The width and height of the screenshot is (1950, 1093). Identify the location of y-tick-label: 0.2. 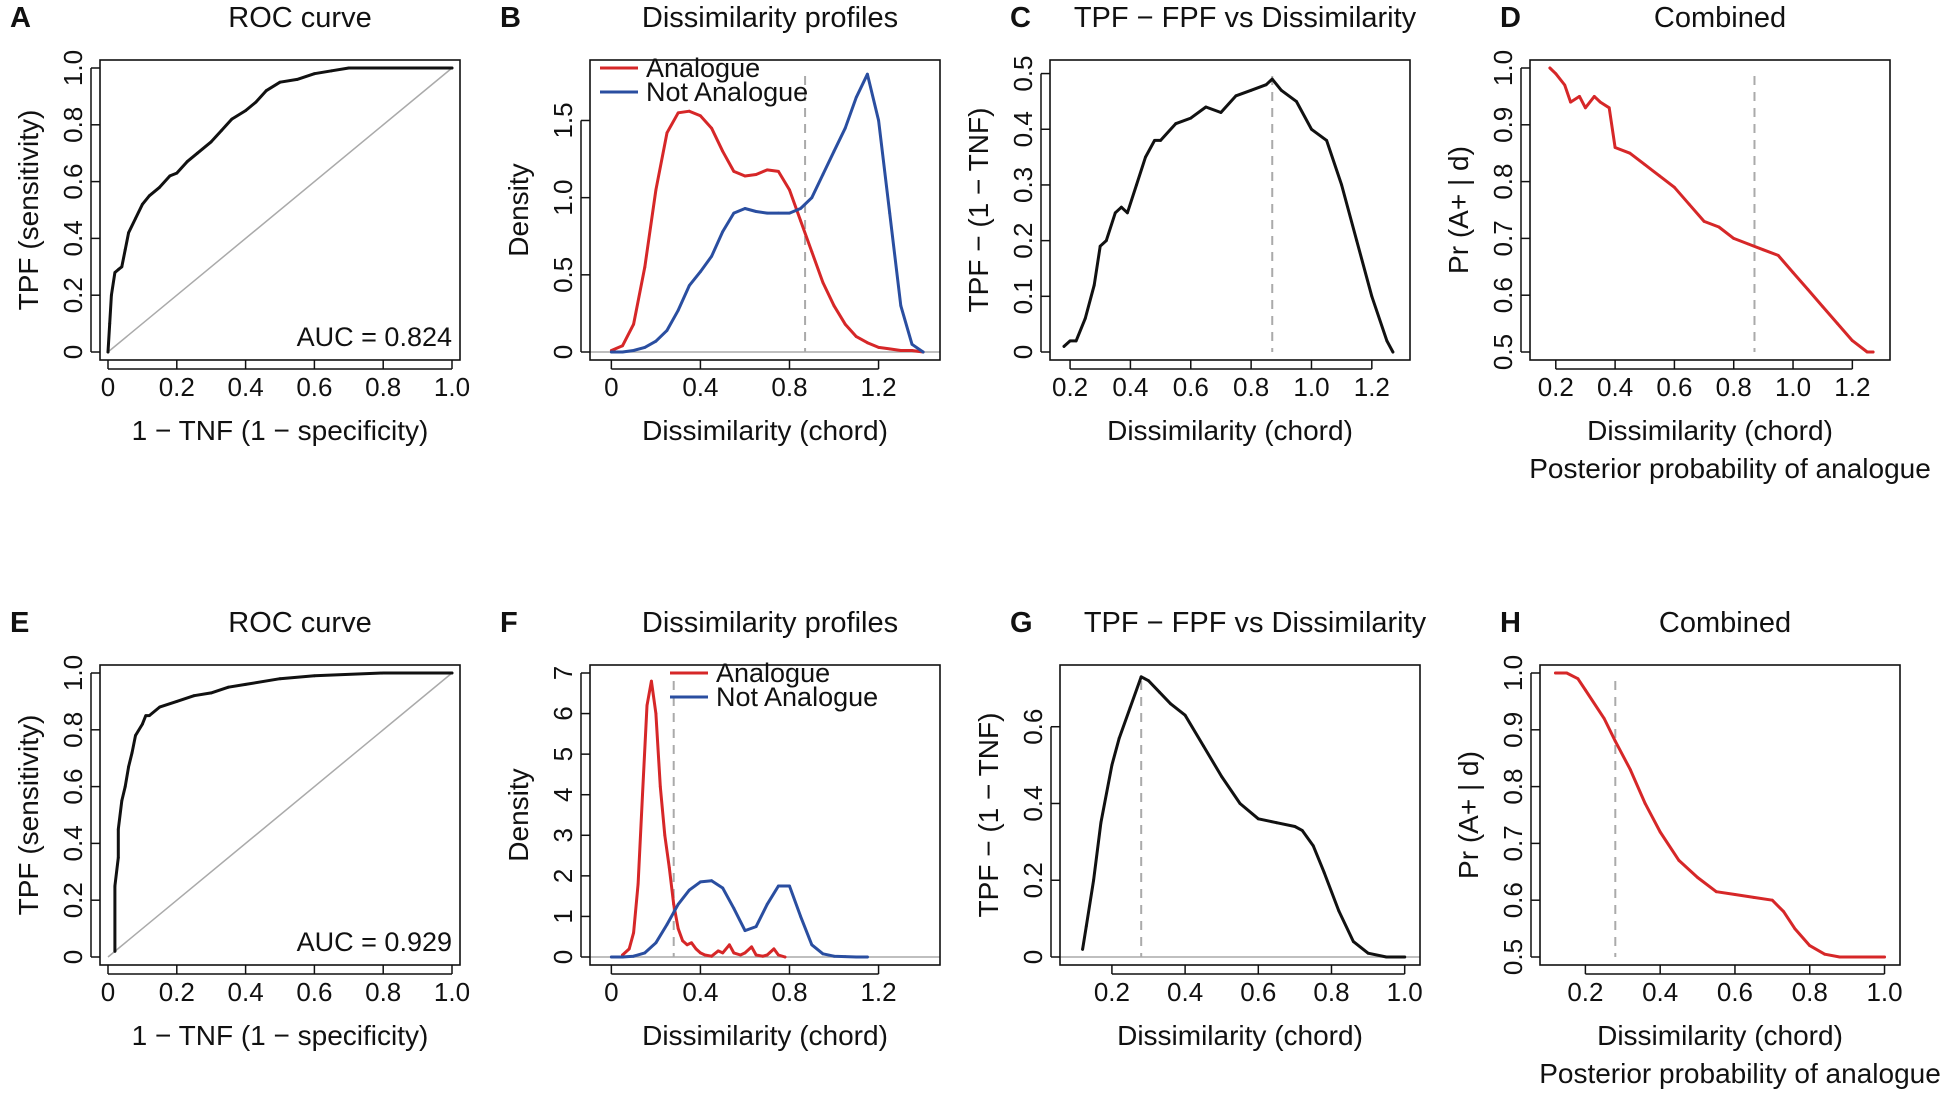
(1023, 241).